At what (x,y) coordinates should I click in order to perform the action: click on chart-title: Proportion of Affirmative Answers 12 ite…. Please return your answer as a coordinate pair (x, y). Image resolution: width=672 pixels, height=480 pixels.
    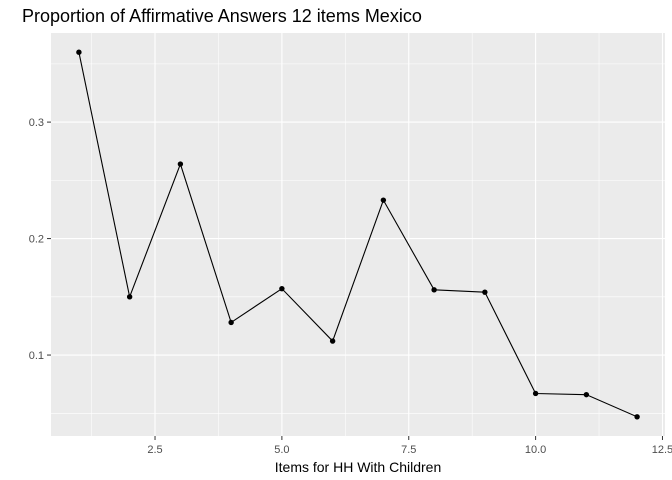
    Looking at the image, I should click on (222, 16).